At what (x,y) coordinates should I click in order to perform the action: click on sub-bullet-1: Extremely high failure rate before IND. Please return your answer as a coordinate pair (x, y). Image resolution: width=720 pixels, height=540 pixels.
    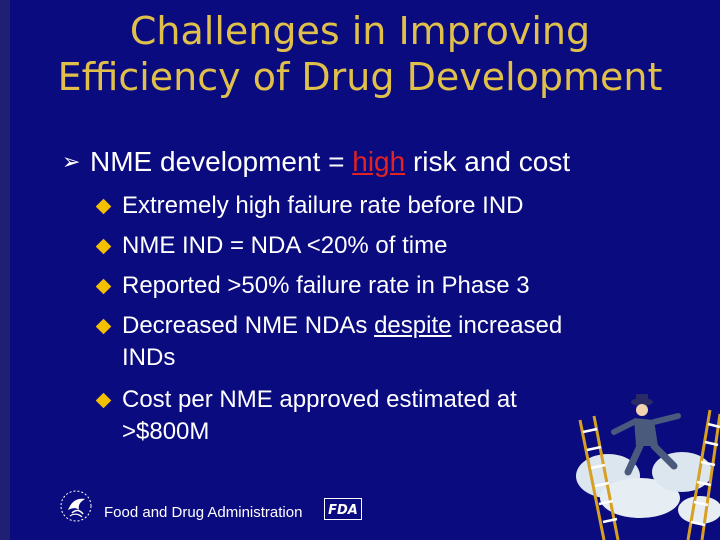
    Looking at the image, I should click on (378, 206).